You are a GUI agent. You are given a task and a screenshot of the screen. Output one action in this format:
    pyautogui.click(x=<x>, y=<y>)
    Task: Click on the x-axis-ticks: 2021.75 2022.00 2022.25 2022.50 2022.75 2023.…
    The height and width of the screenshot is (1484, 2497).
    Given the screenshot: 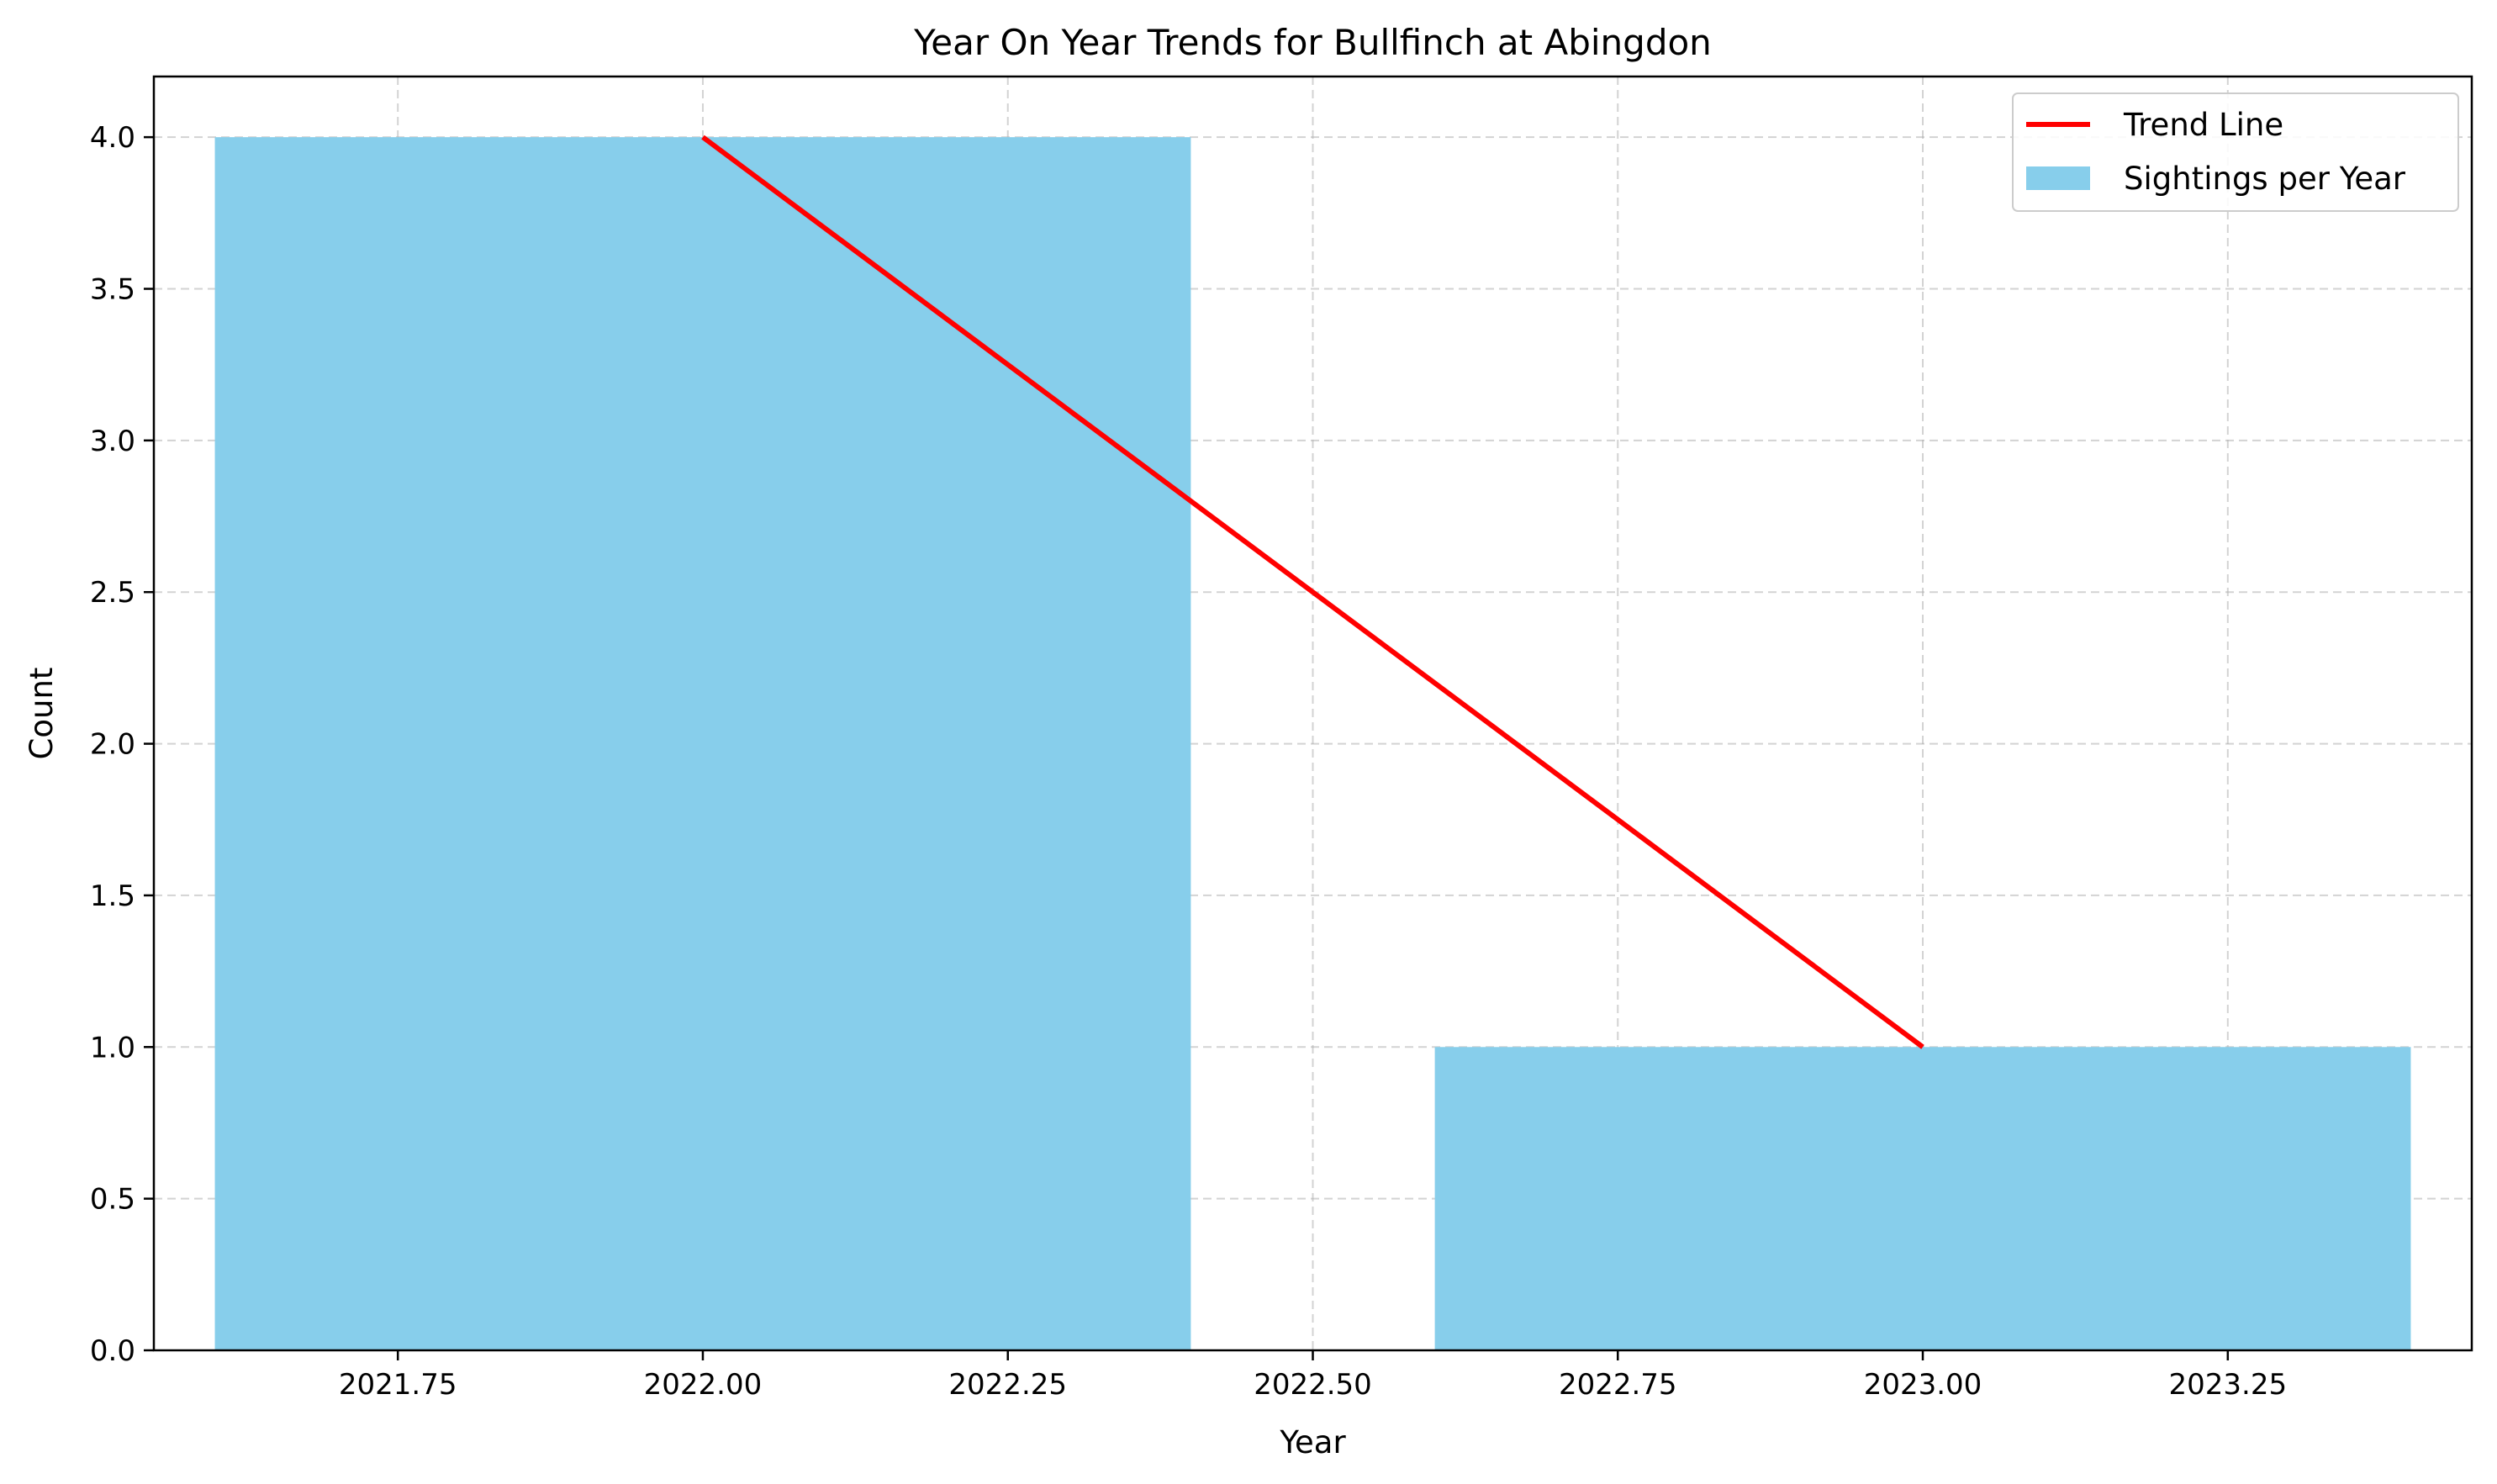 What is the action you would take?
    pyautogui.click(x=1313, y=1376)
    